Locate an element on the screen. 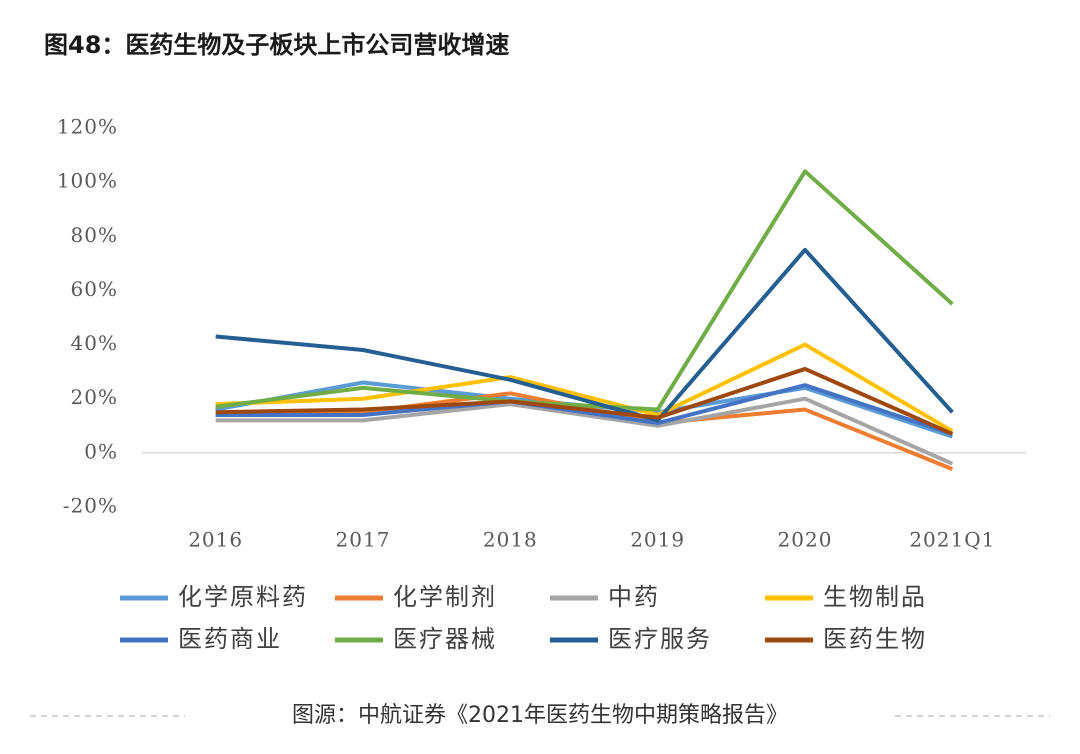  y-tick-label: -20% is located at coordinates (90, 506).